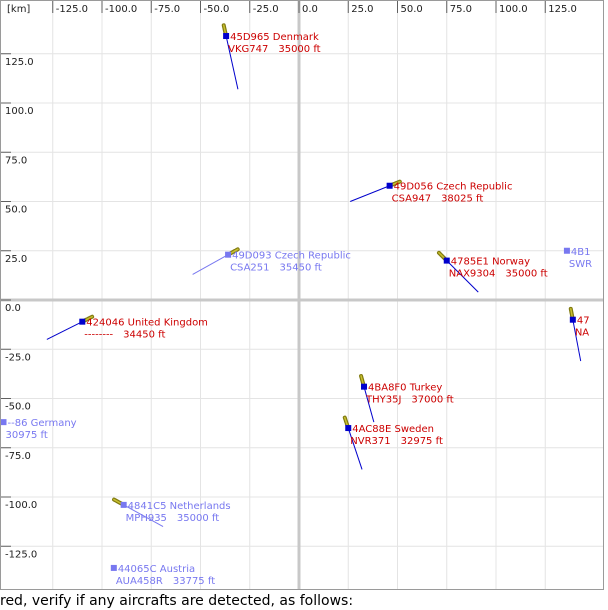 This screenshot has height=610, width=608. What do you see at coordinates (19, 62) in the screenshot?
I see `y-tick-label: 125.0` at bounding box center [19, 62].